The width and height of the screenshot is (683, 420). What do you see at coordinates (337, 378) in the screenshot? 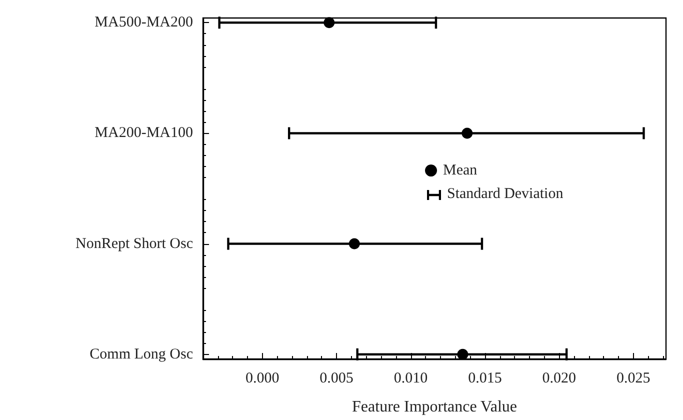
I see `x-tick-label: 0.005` at bounding box center [337, 378].